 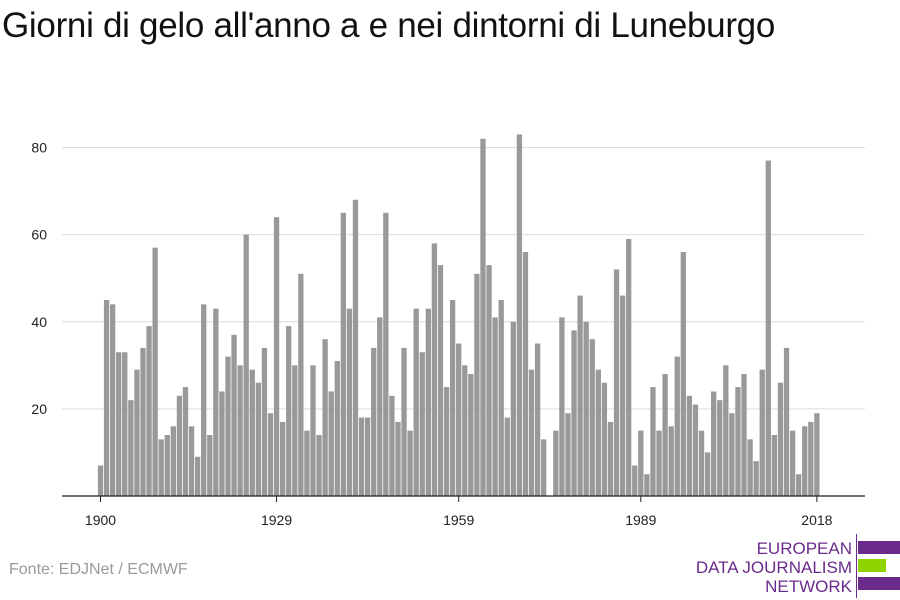 I want to click on bar-1984, so click(x=610, y=458).